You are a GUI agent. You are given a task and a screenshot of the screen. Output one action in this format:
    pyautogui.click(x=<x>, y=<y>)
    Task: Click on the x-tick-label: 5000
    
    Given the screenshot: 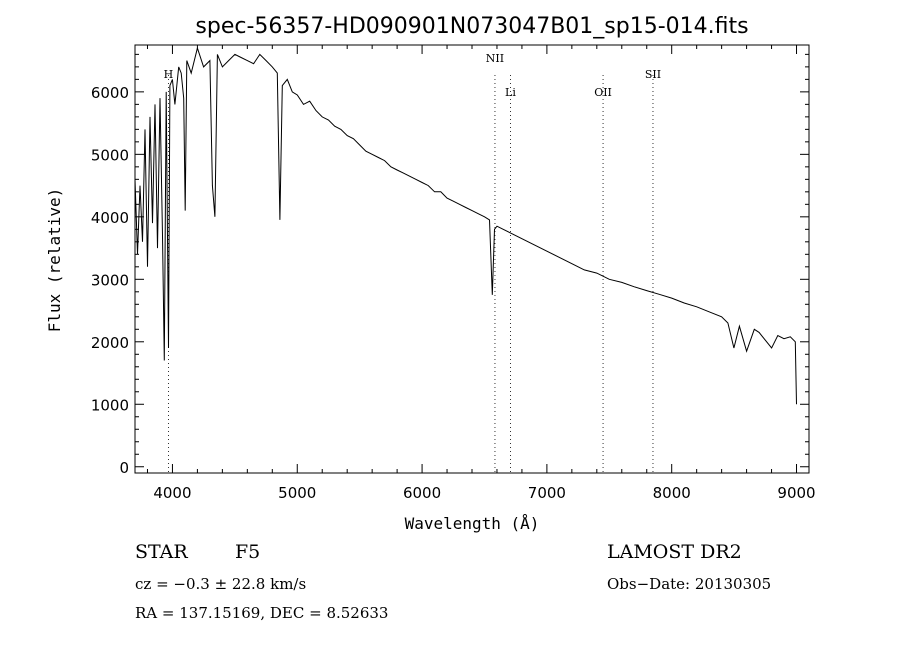 What is the action you would take?
    pyautogui.click(x=297, y=493)
    